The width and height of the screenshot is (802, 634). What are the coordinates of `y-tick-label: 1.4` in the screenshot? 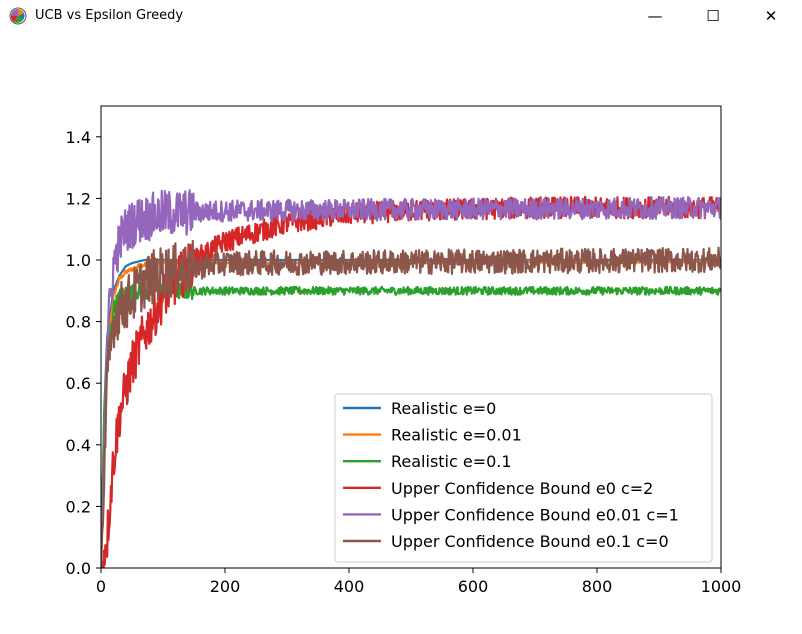 It's located at (78, 137).